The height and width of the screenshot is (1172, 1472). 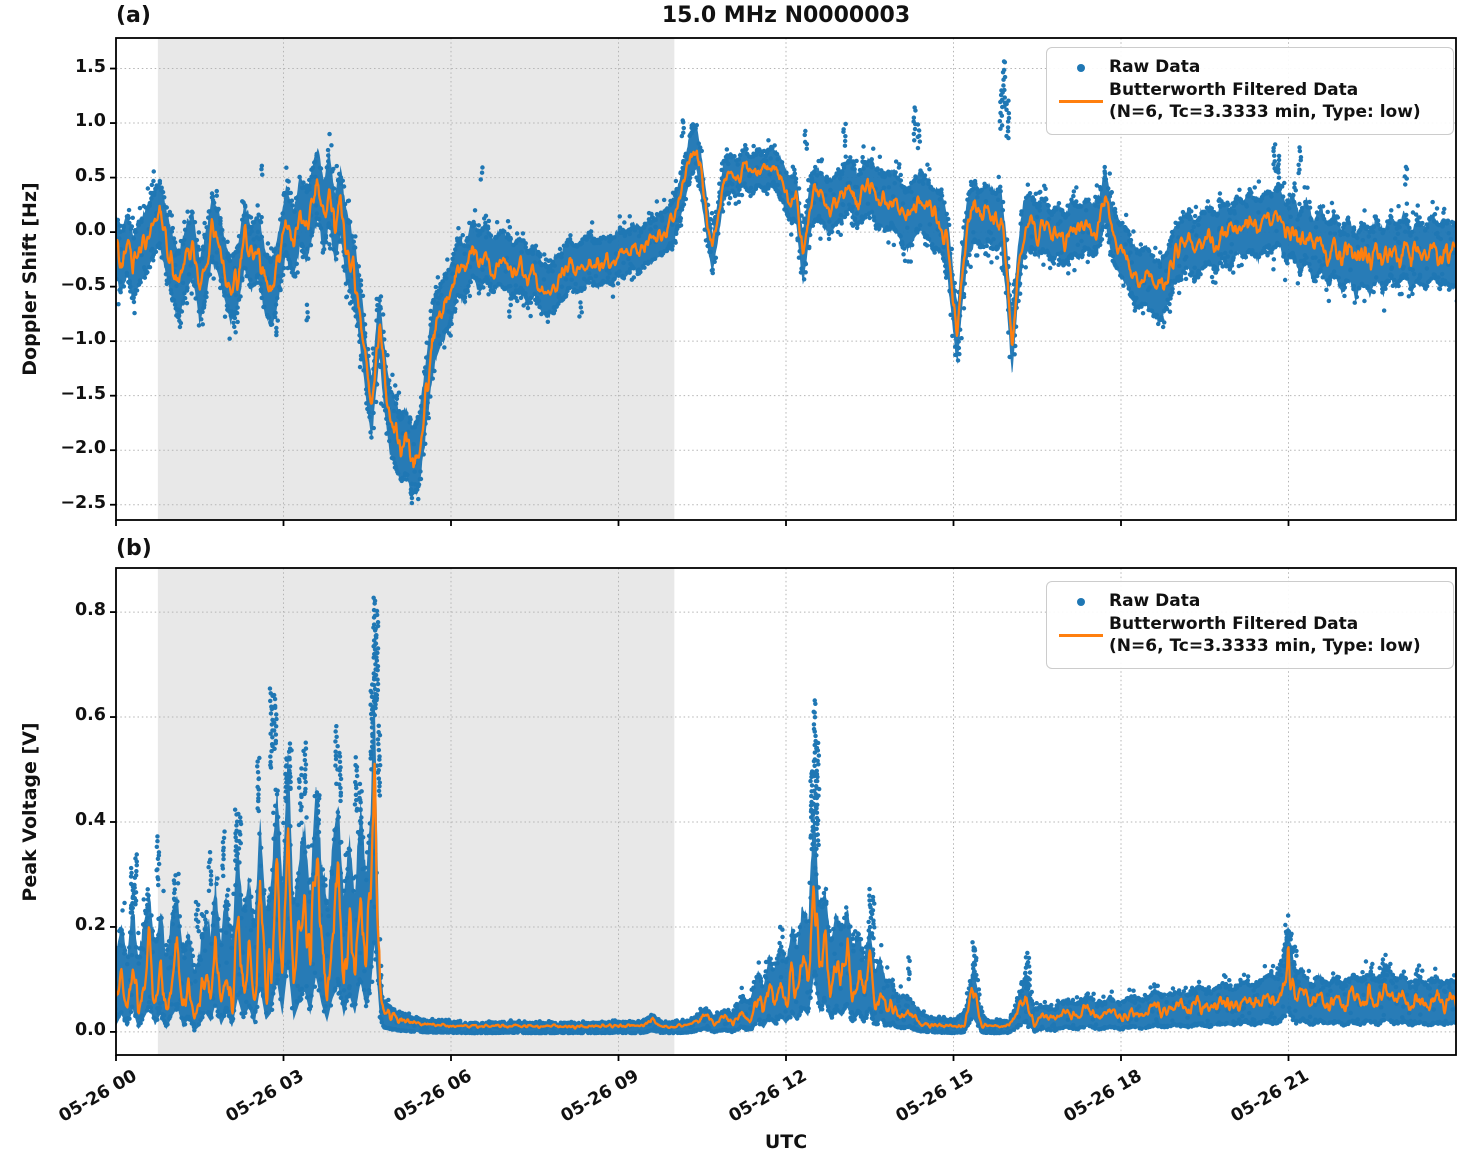 What do you see at coordinates (90, 819) in the screenshot?
I see `panel-b-ytick-0.4: 0.4` at bounding box center [90, 819].